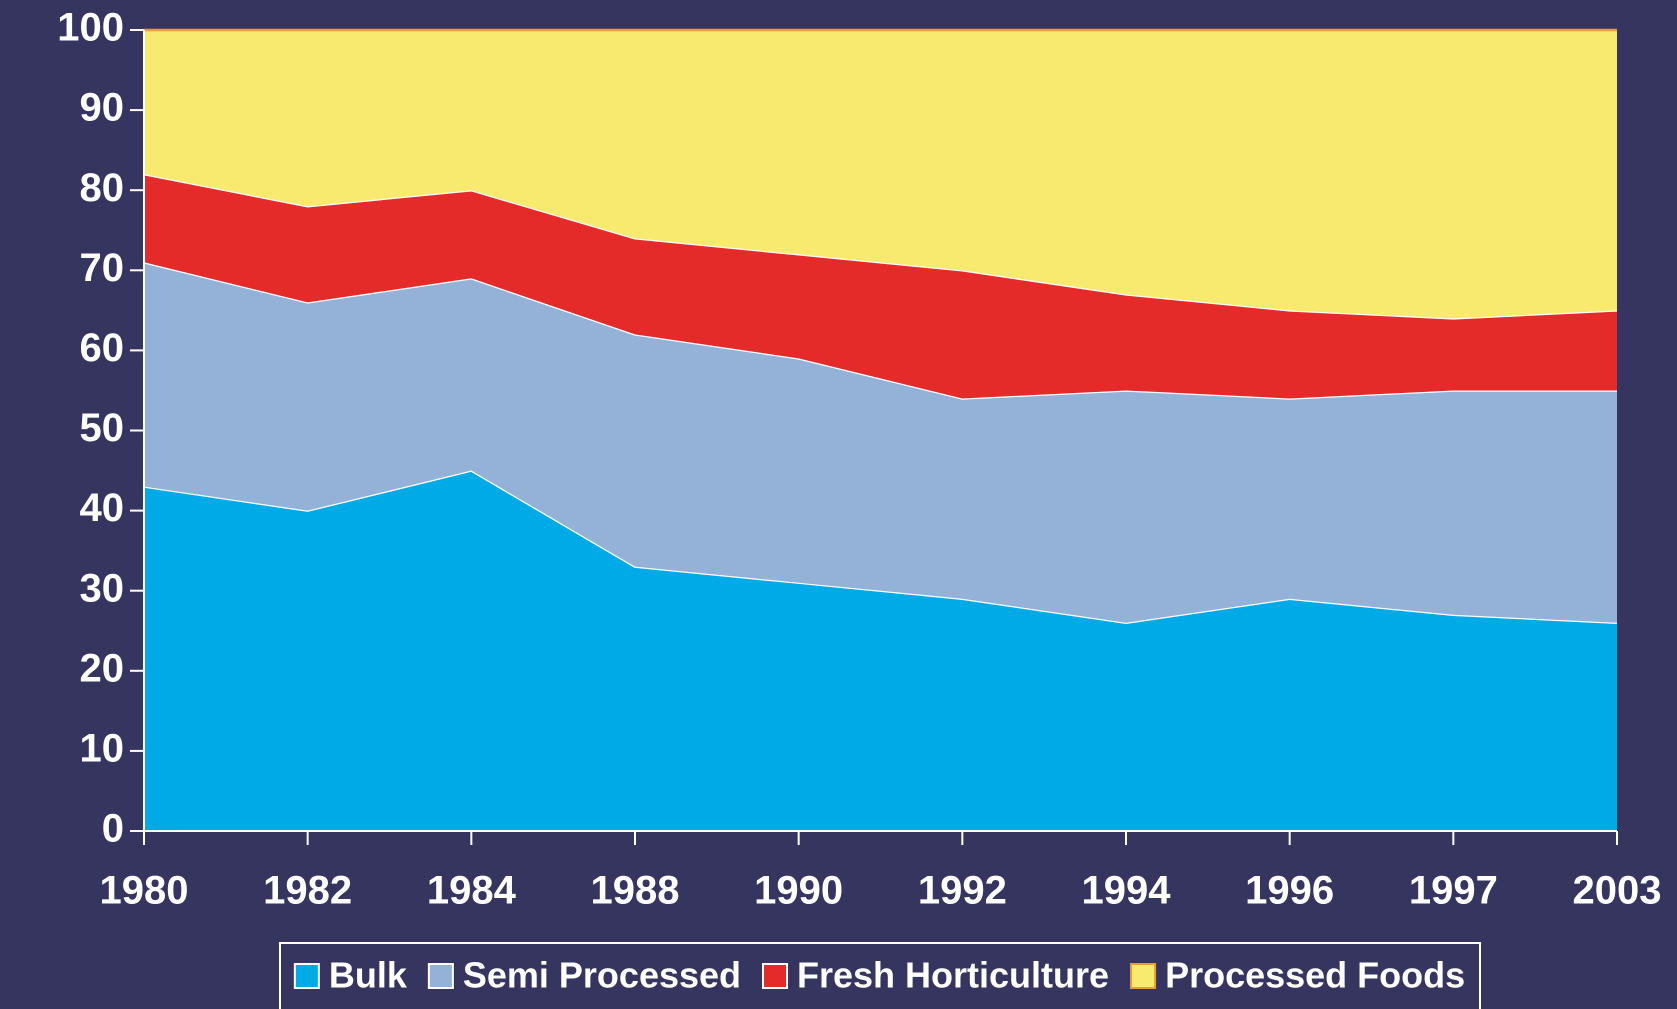  Describe the element at coordinates (102, 668) in the screenshot. I see `y-tick-label: 20` at that location.